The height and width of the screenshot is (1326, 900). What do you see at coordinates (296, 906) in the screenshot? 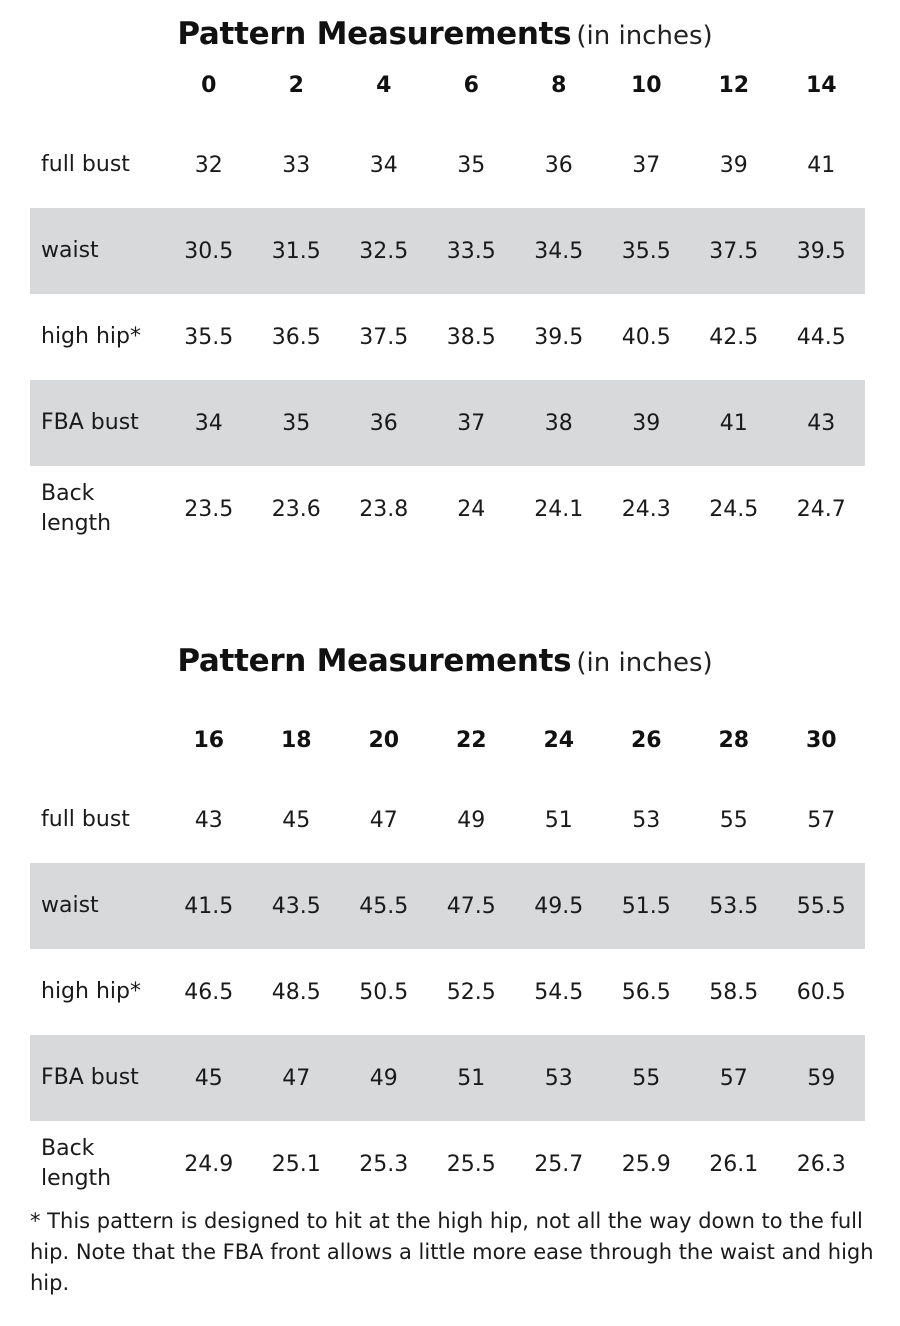
I see `table-cell: 43.5` at bounding box center [296, 906].